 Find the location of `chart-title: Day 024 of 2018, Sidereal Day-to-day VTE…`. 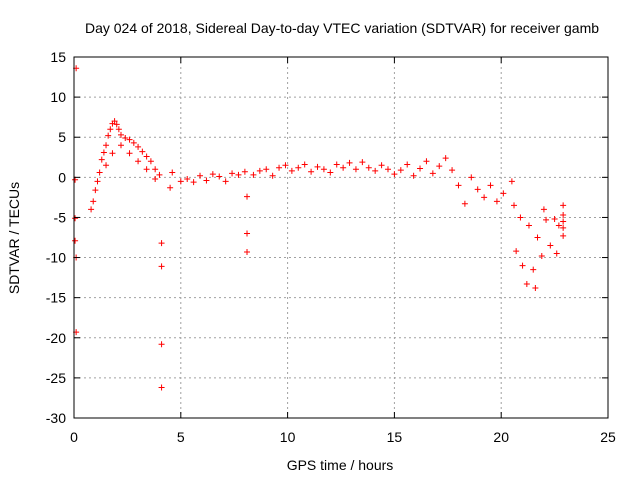

chart-title: Day 024 of 2018, Sidereal Day-to-day VTE… is located at coordinates (342, 28).